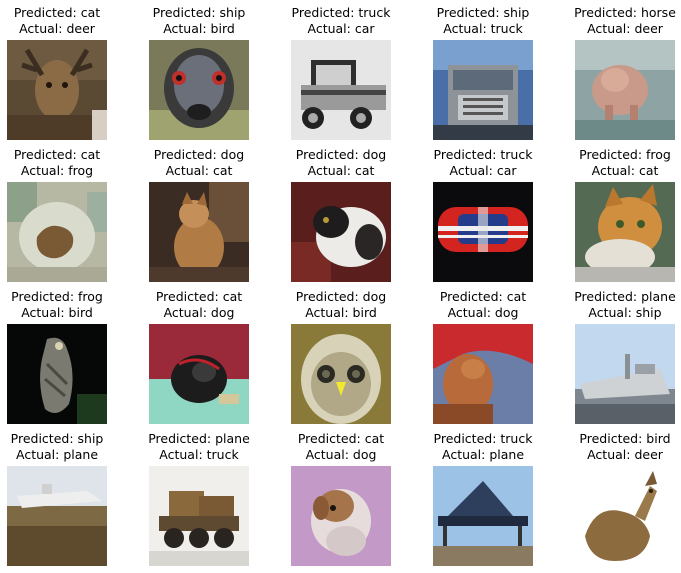 The width and height of the screenshot is (681, 573). I want to click on predicted-label: Predicted: horse, so click(625, 12).